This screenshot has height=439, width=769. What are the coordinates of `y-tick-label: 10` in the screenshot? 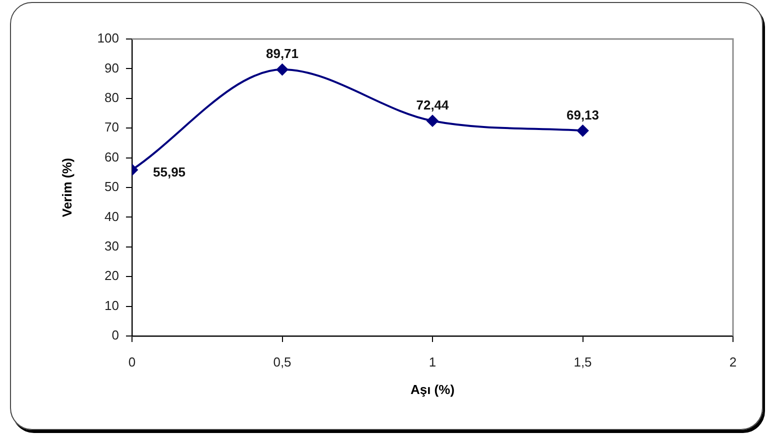 It's located at (111, 305).